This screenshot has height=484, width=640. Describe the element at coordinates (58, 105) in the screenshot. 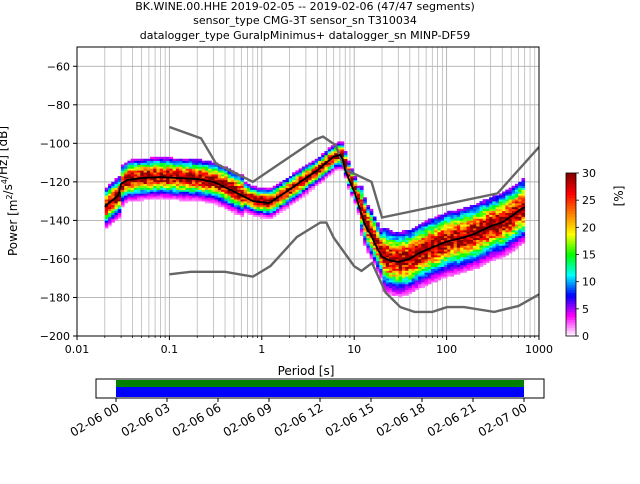

I see `y-tick-label: −80` at that location.